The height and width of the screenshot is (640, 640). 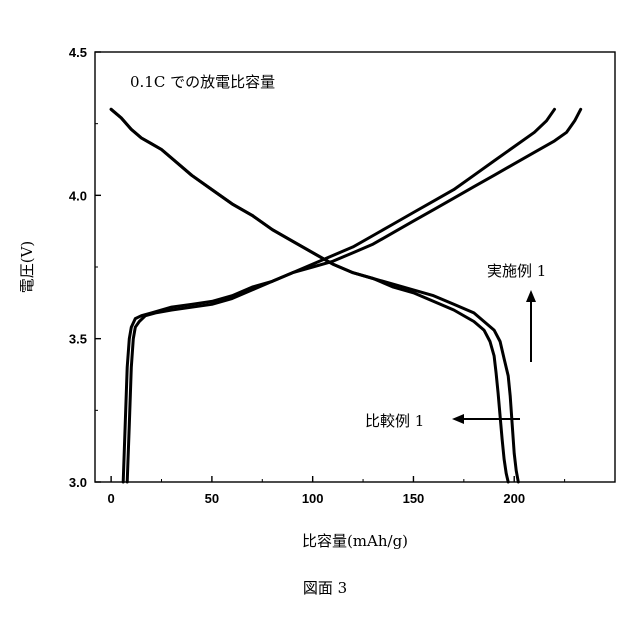 I want to click on annotation-comparative-1: 比較例 1, so click(x=394, y=421).